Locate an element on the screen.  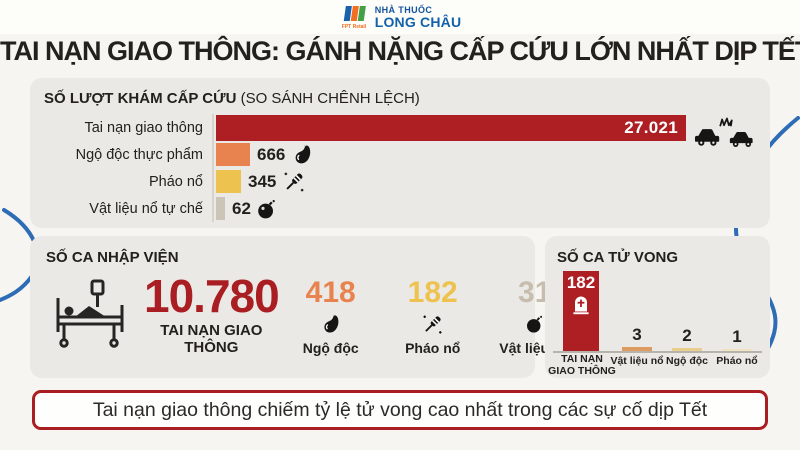
er-row-homemade-explosive: Vật liệu nổ tự chế 62 is located at coordinates (399, 208).